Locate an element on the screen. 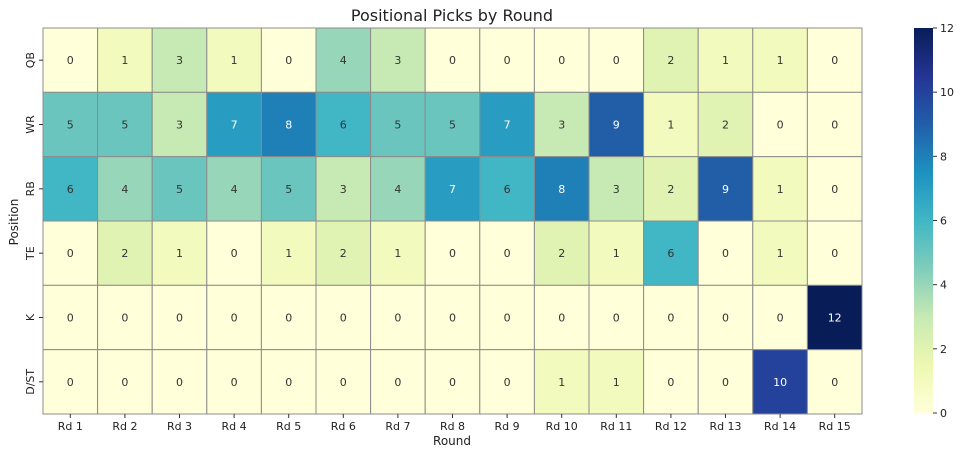 Image resolution: width=960 pixels, height=456 pixels. x-tick-label: Rd 15 is located at coordinates (835, 426).